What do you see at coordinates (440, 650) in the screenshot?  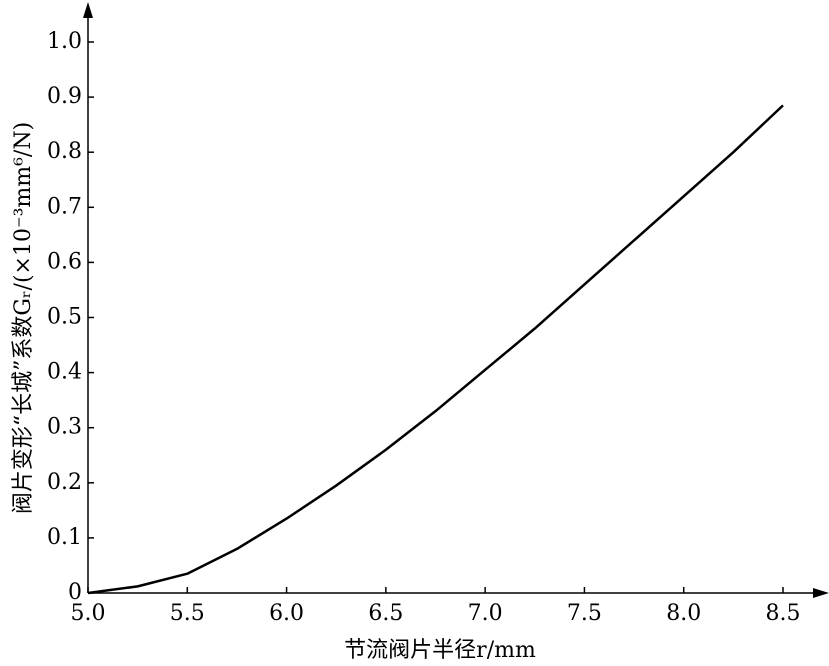 I see `x-axis-label: 节流阀片半径r/mm` at bounding box center [440, 650].